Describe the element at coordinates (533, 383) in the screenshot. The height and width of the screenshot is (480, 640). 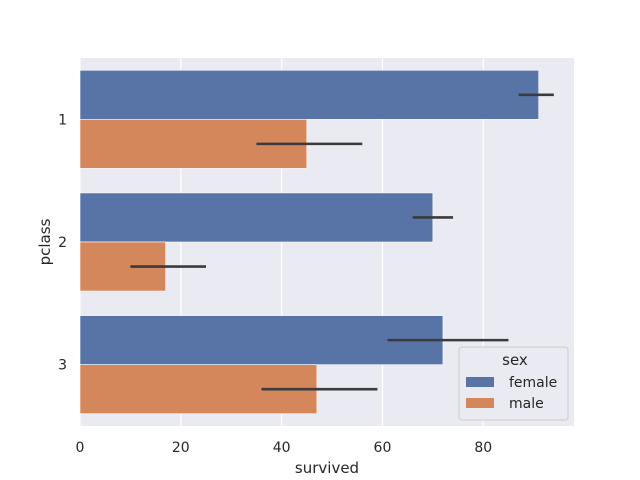
I see `legend-label-female: female` at that location.